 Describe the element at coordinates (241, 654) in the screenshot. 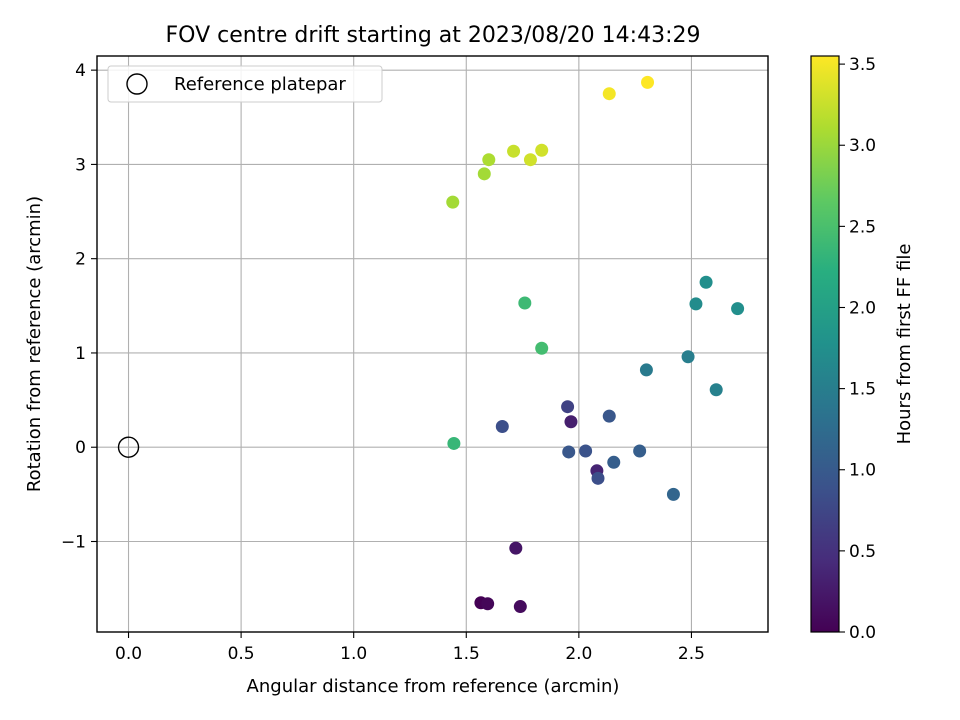

I see `x-tick-label: 0.5` at that location.